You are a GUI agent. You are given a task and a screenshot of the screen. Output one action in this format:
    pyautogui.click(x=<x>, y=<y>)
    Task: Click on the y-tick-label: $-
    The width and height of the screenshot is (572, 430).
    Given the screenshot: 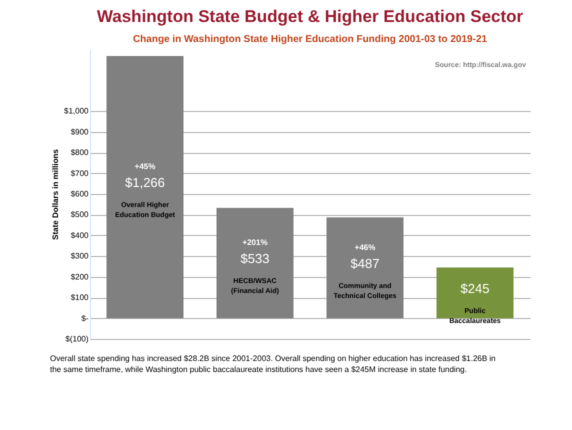 What is the action you would take?
    pyautogui.click(x=85, y=318)
    